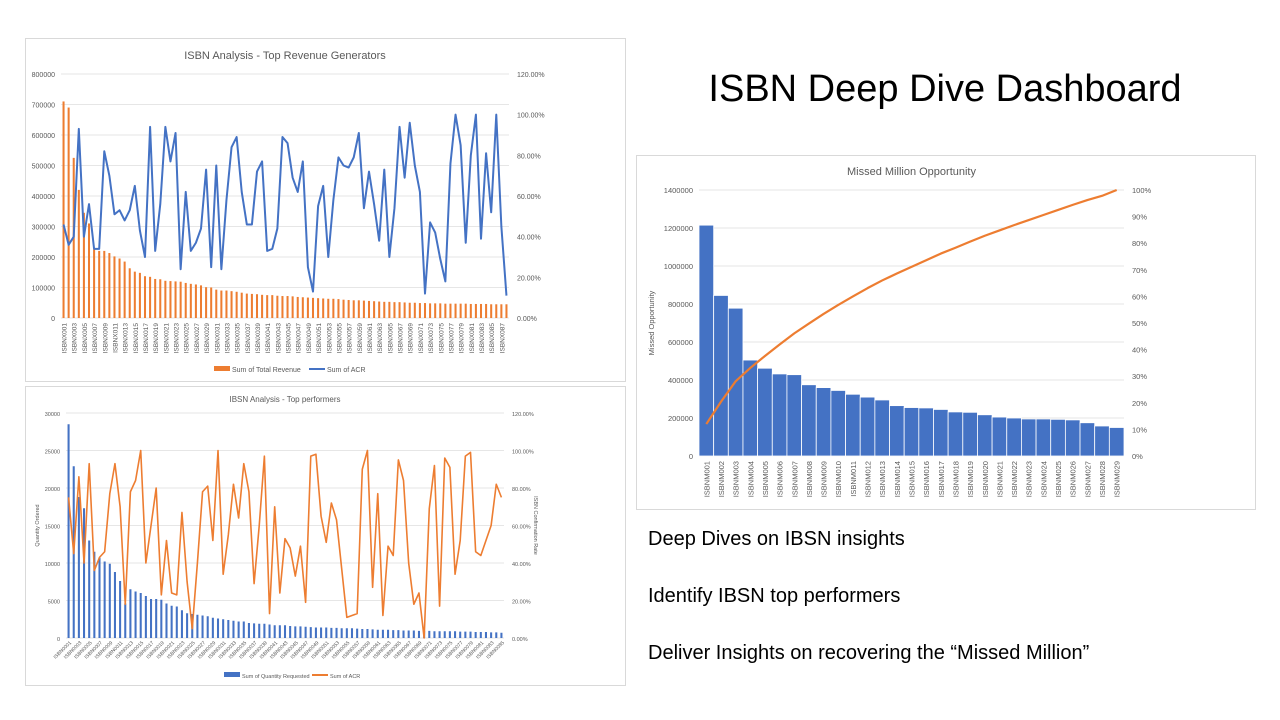 The image size is (1280, 720). What do you see at coordinates (527, 319) in the screenshot?
I see `y2-tick-label: 0.00%` at bounding box center [527, 319].